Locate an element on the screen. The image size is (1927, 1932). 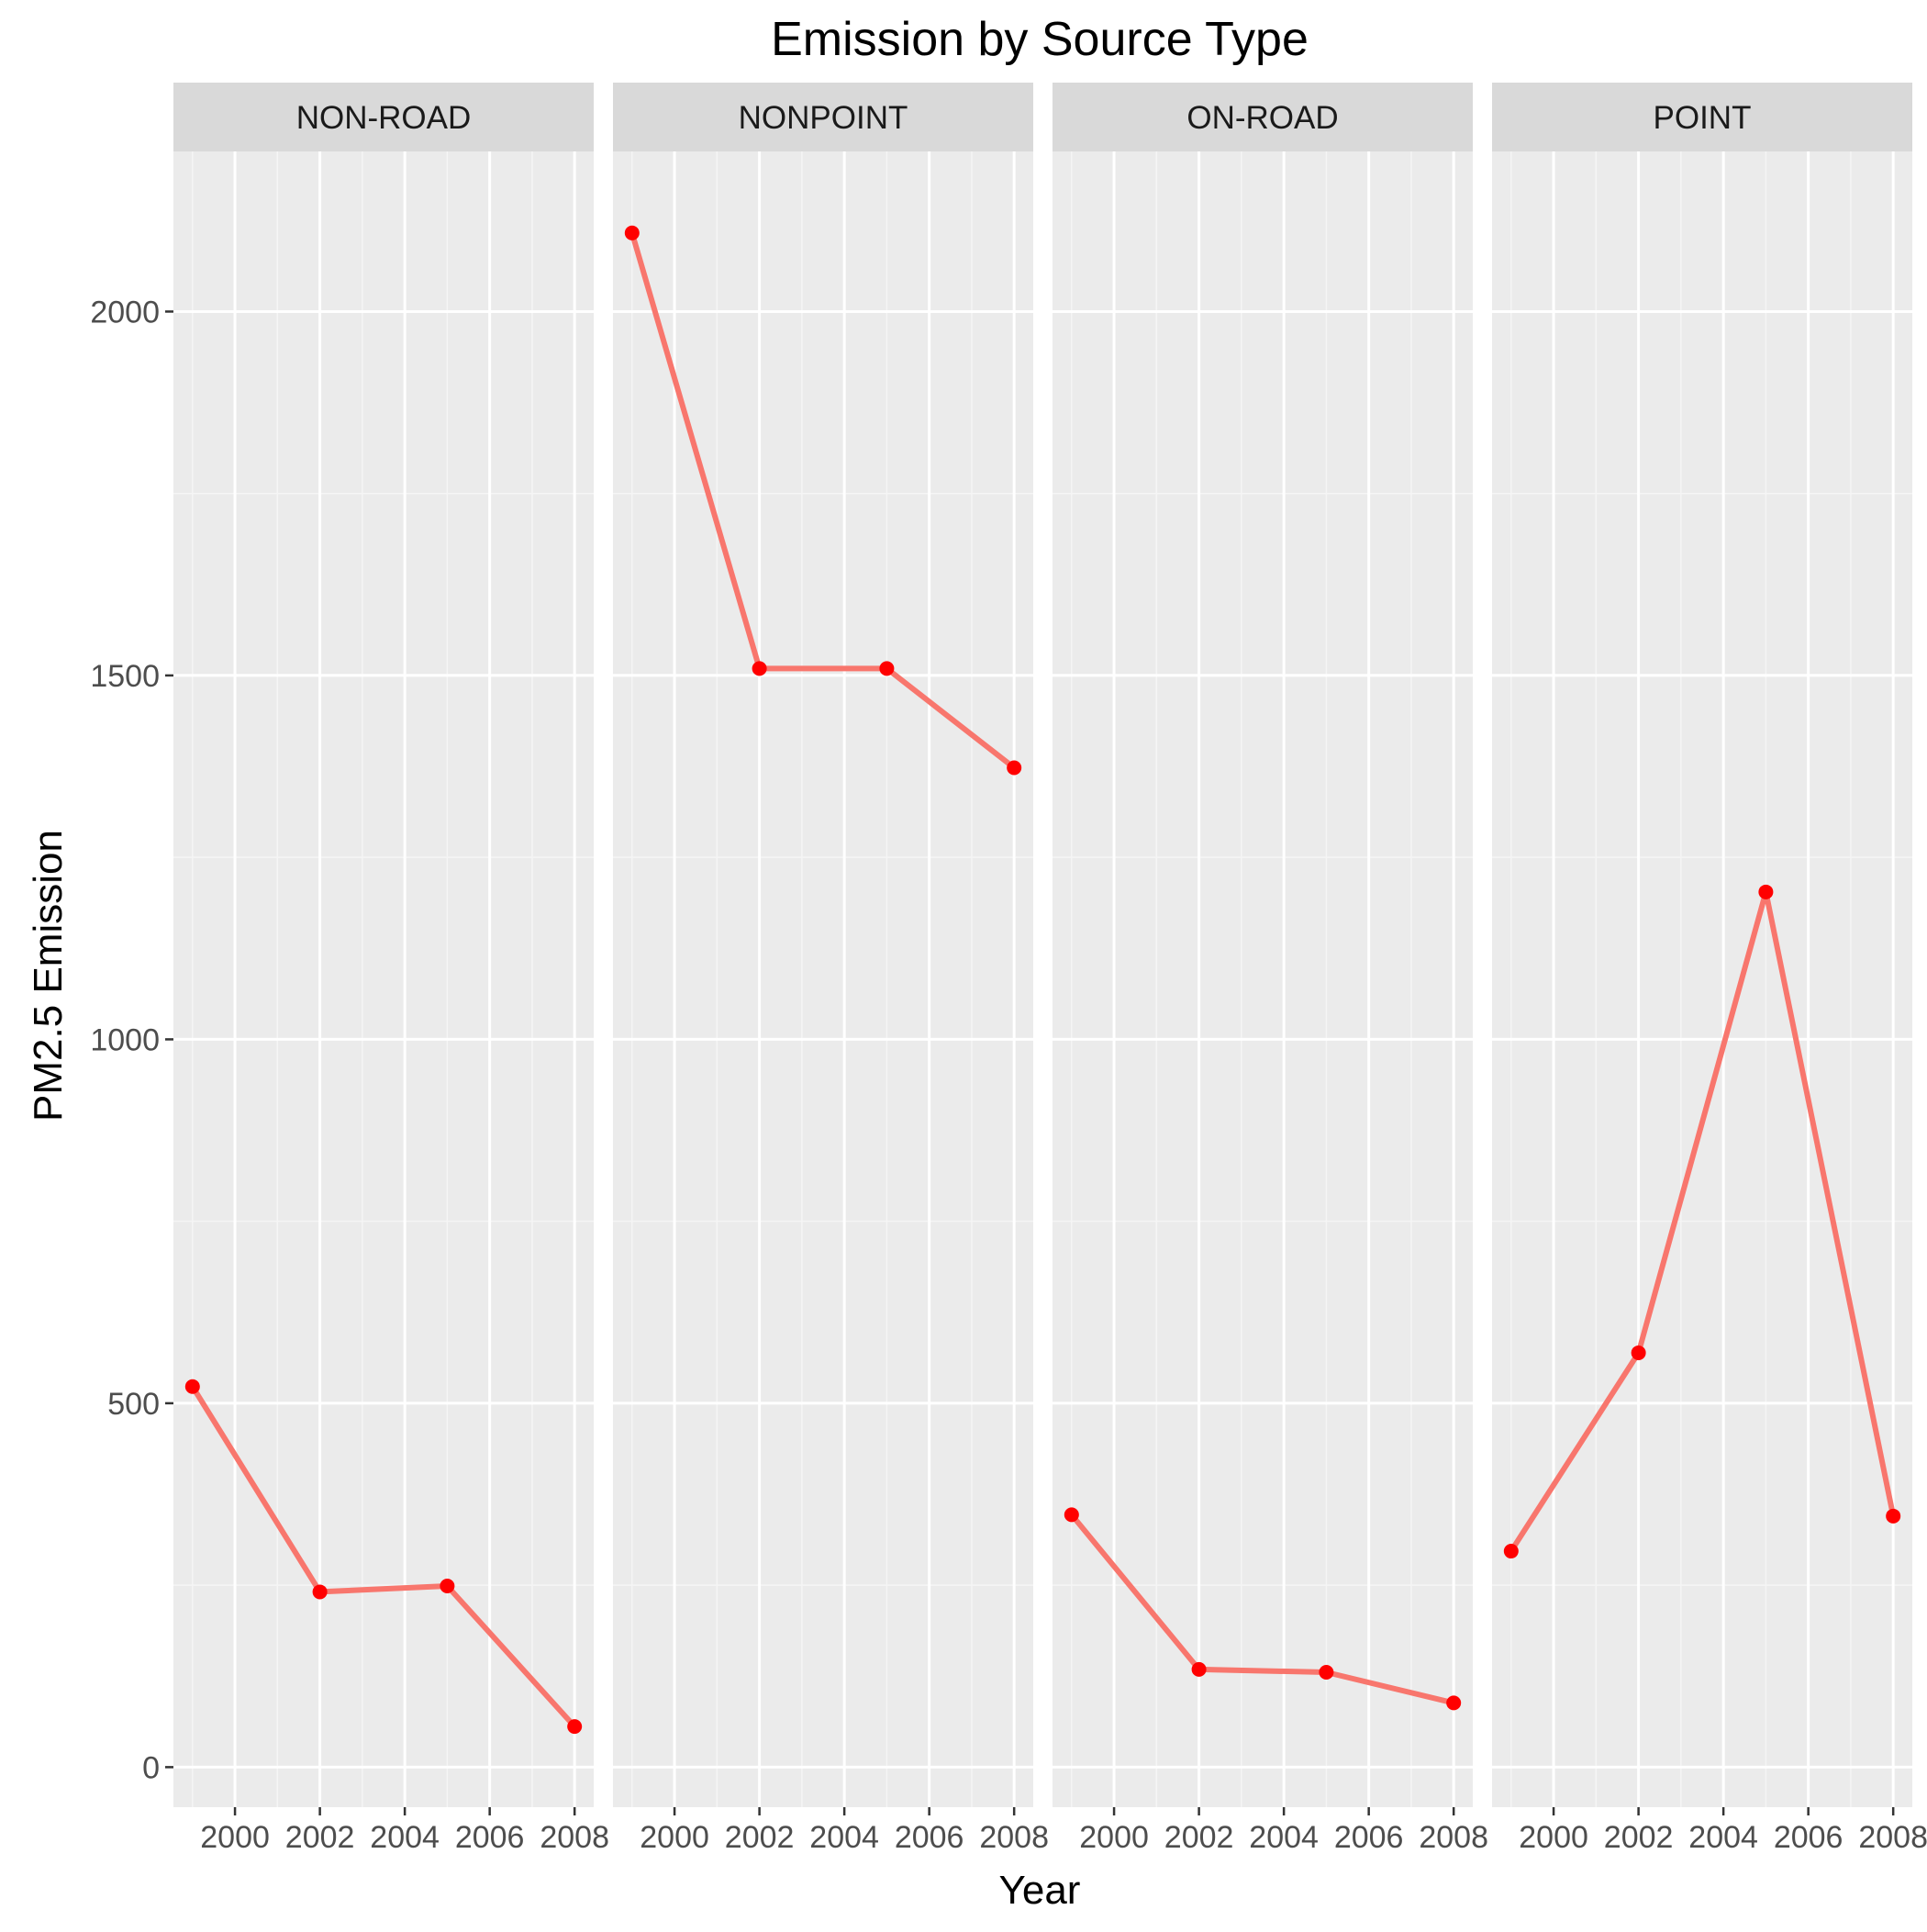
facet-strip-label: ON-ROAD is located at coordinates (1262, 118).